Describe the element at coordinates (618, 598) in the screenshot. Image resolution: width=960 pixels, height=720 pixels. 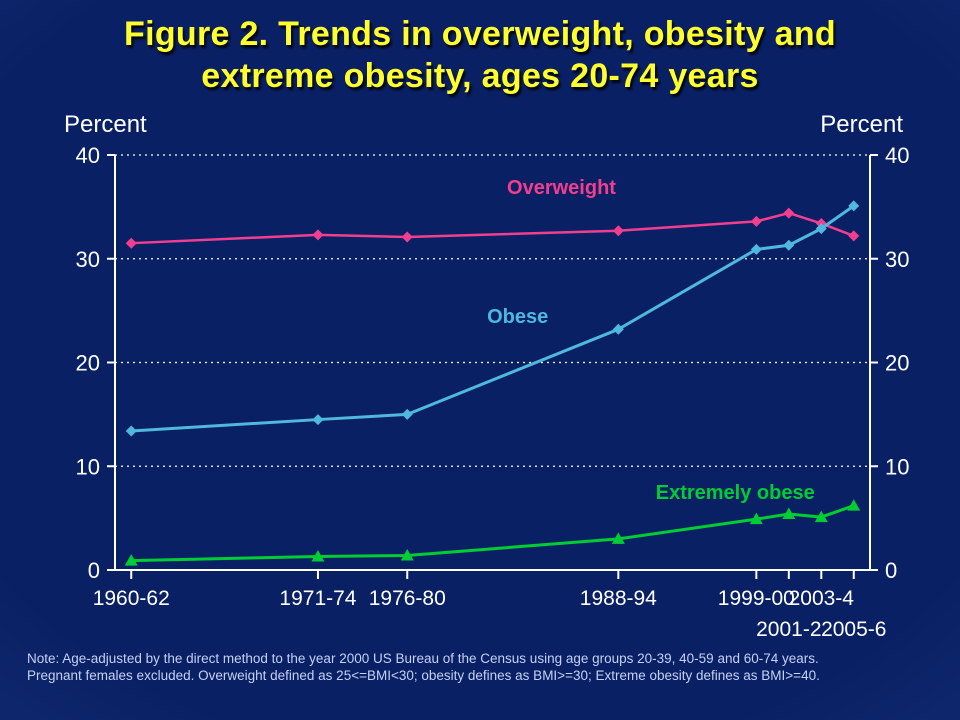
I see `x-tick-label-1988-94: 1988-94` at that location.